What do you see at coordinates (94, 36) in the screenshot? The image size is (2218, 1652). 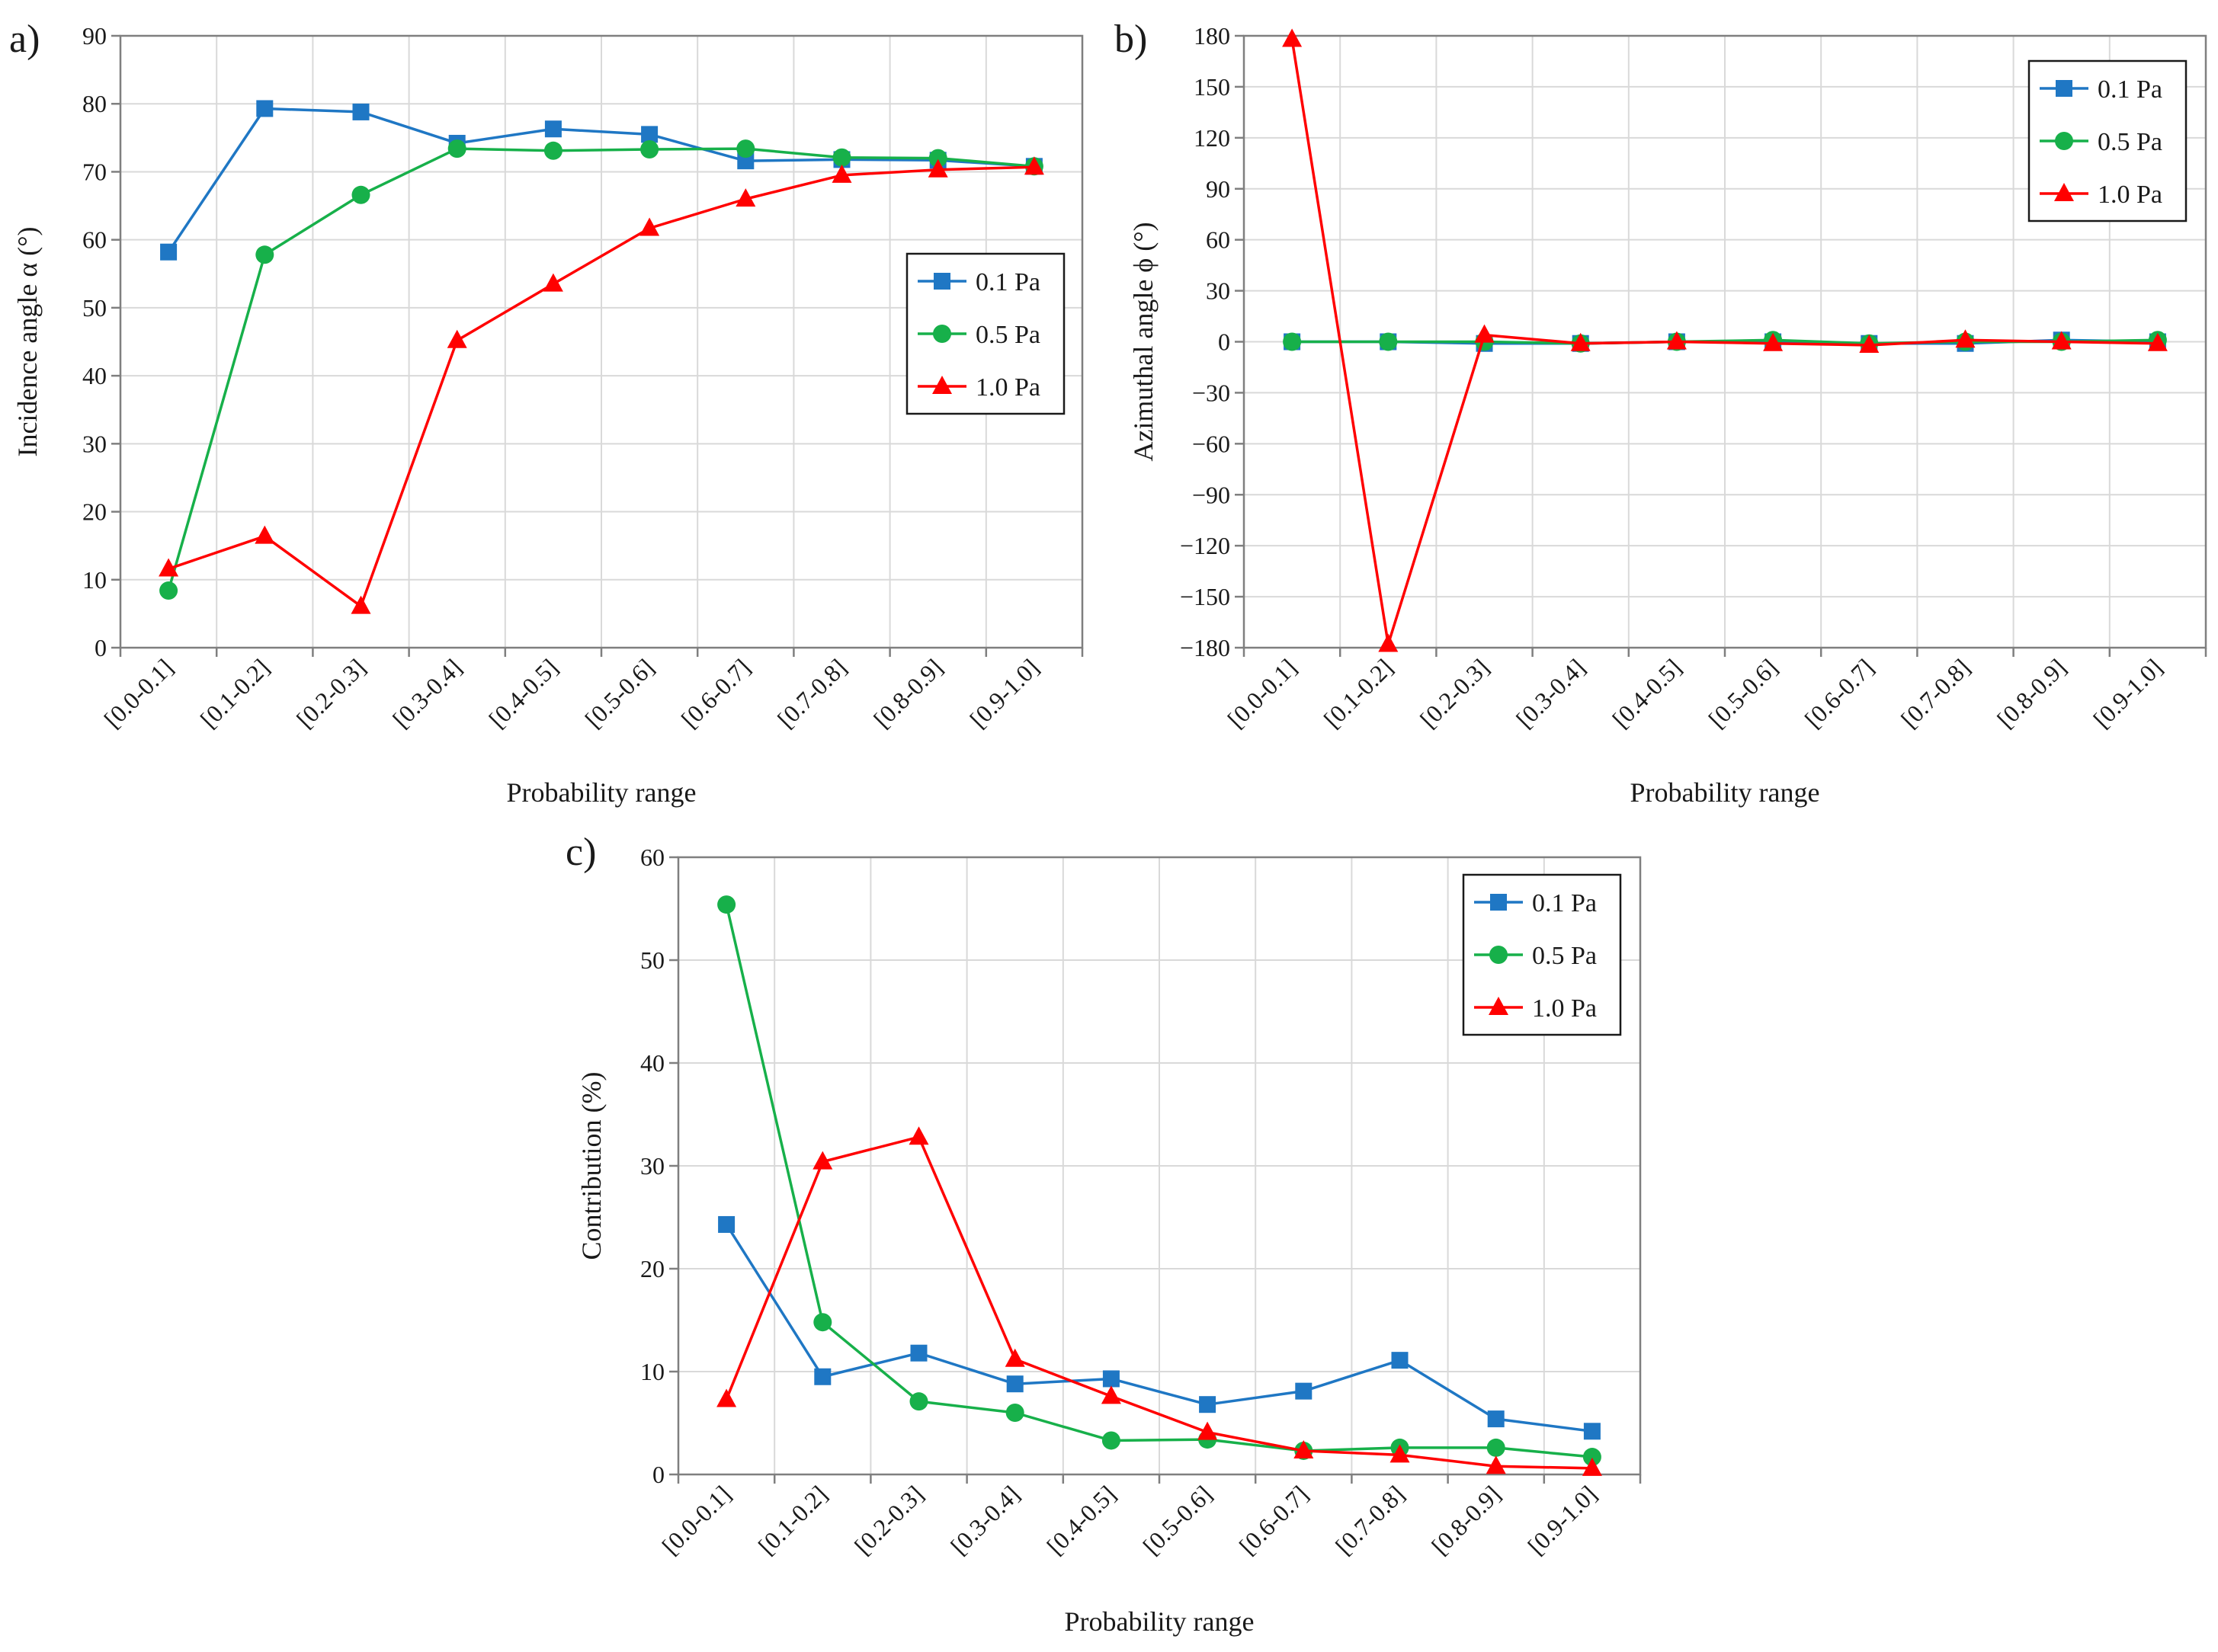 I see `y-tick-label: 90` at bounding box center [94, 36].